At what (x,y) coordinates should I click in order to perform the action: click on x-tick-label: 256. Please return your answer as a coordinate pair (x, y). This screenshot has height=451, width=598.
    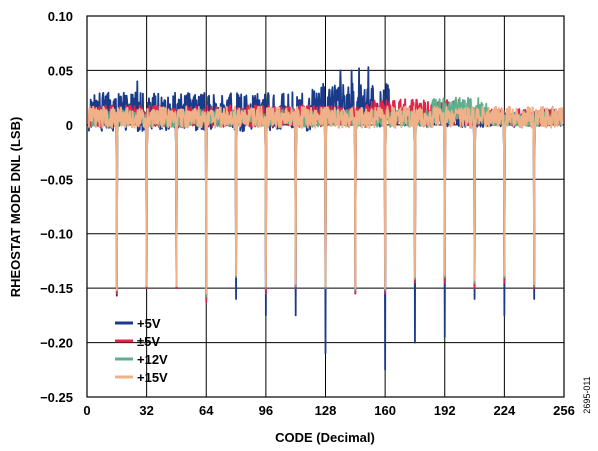
    Looking at the image, I should click on (564, 410).